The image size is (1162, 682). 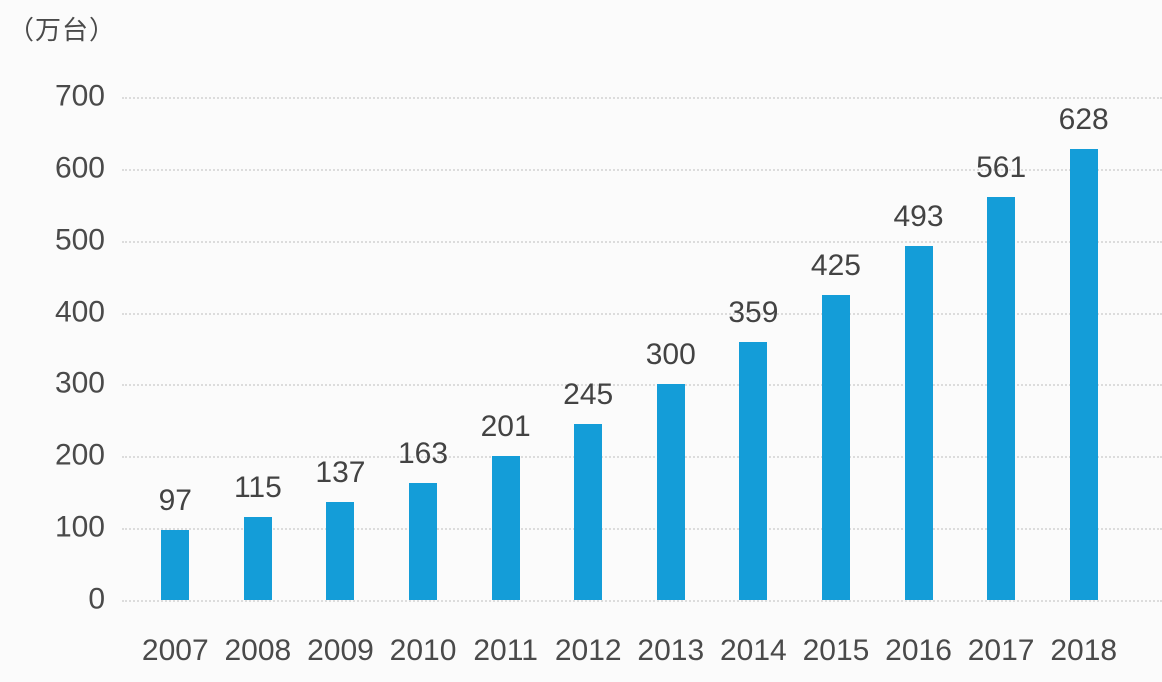 I want to click on x-tick-label: 2009, so click(x=340, y=650).